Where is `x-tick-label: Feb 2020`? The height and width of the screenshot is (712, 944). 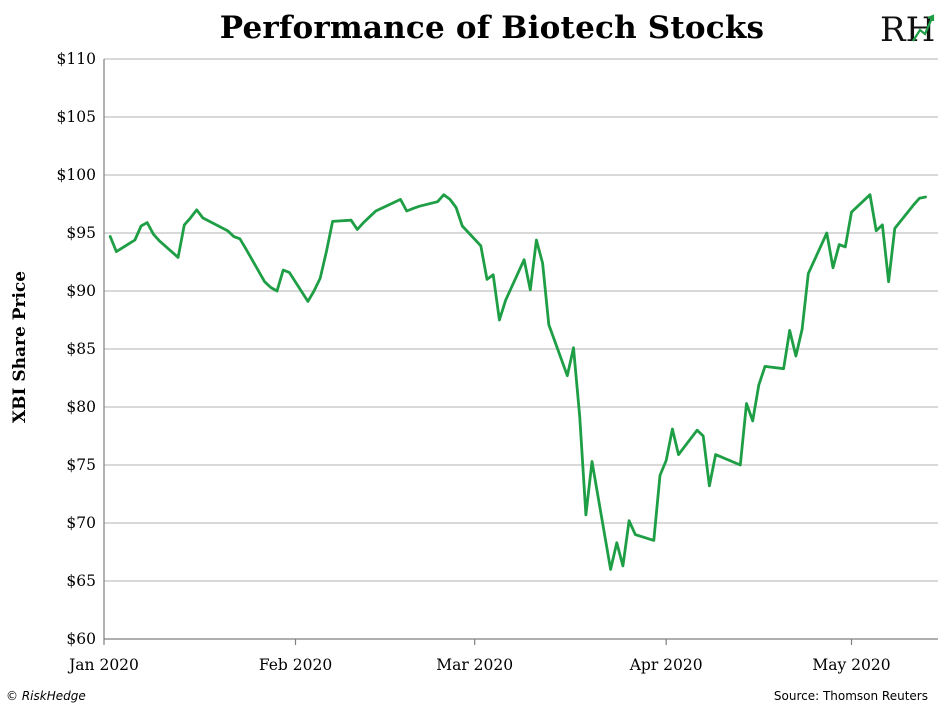
x-tick-label: Feb 2020 is located at coordinates (295, 665).